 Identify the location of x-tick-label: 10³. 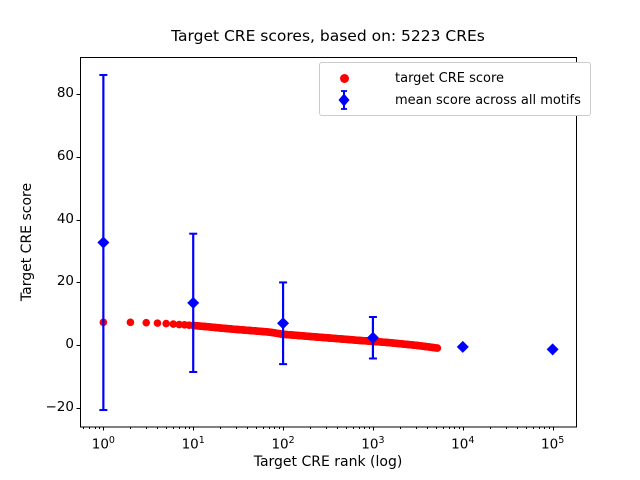
(373, 444).